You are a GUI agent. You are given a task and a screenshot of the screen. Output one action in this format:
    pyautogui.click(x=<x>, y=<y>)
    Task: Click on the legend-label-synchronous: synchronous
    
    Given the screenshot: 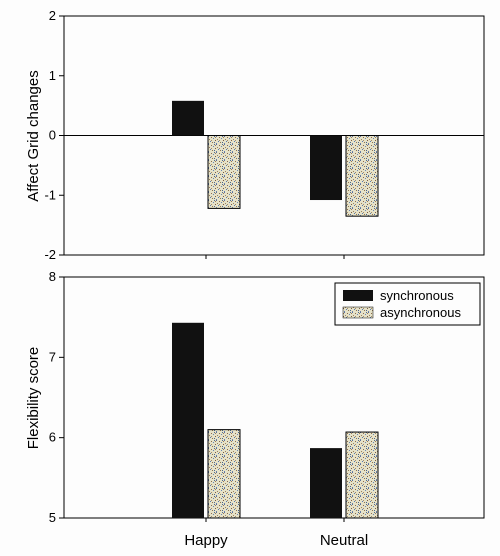 What is the action you would take?
    pyautogui.click(x=417, y=295)
    